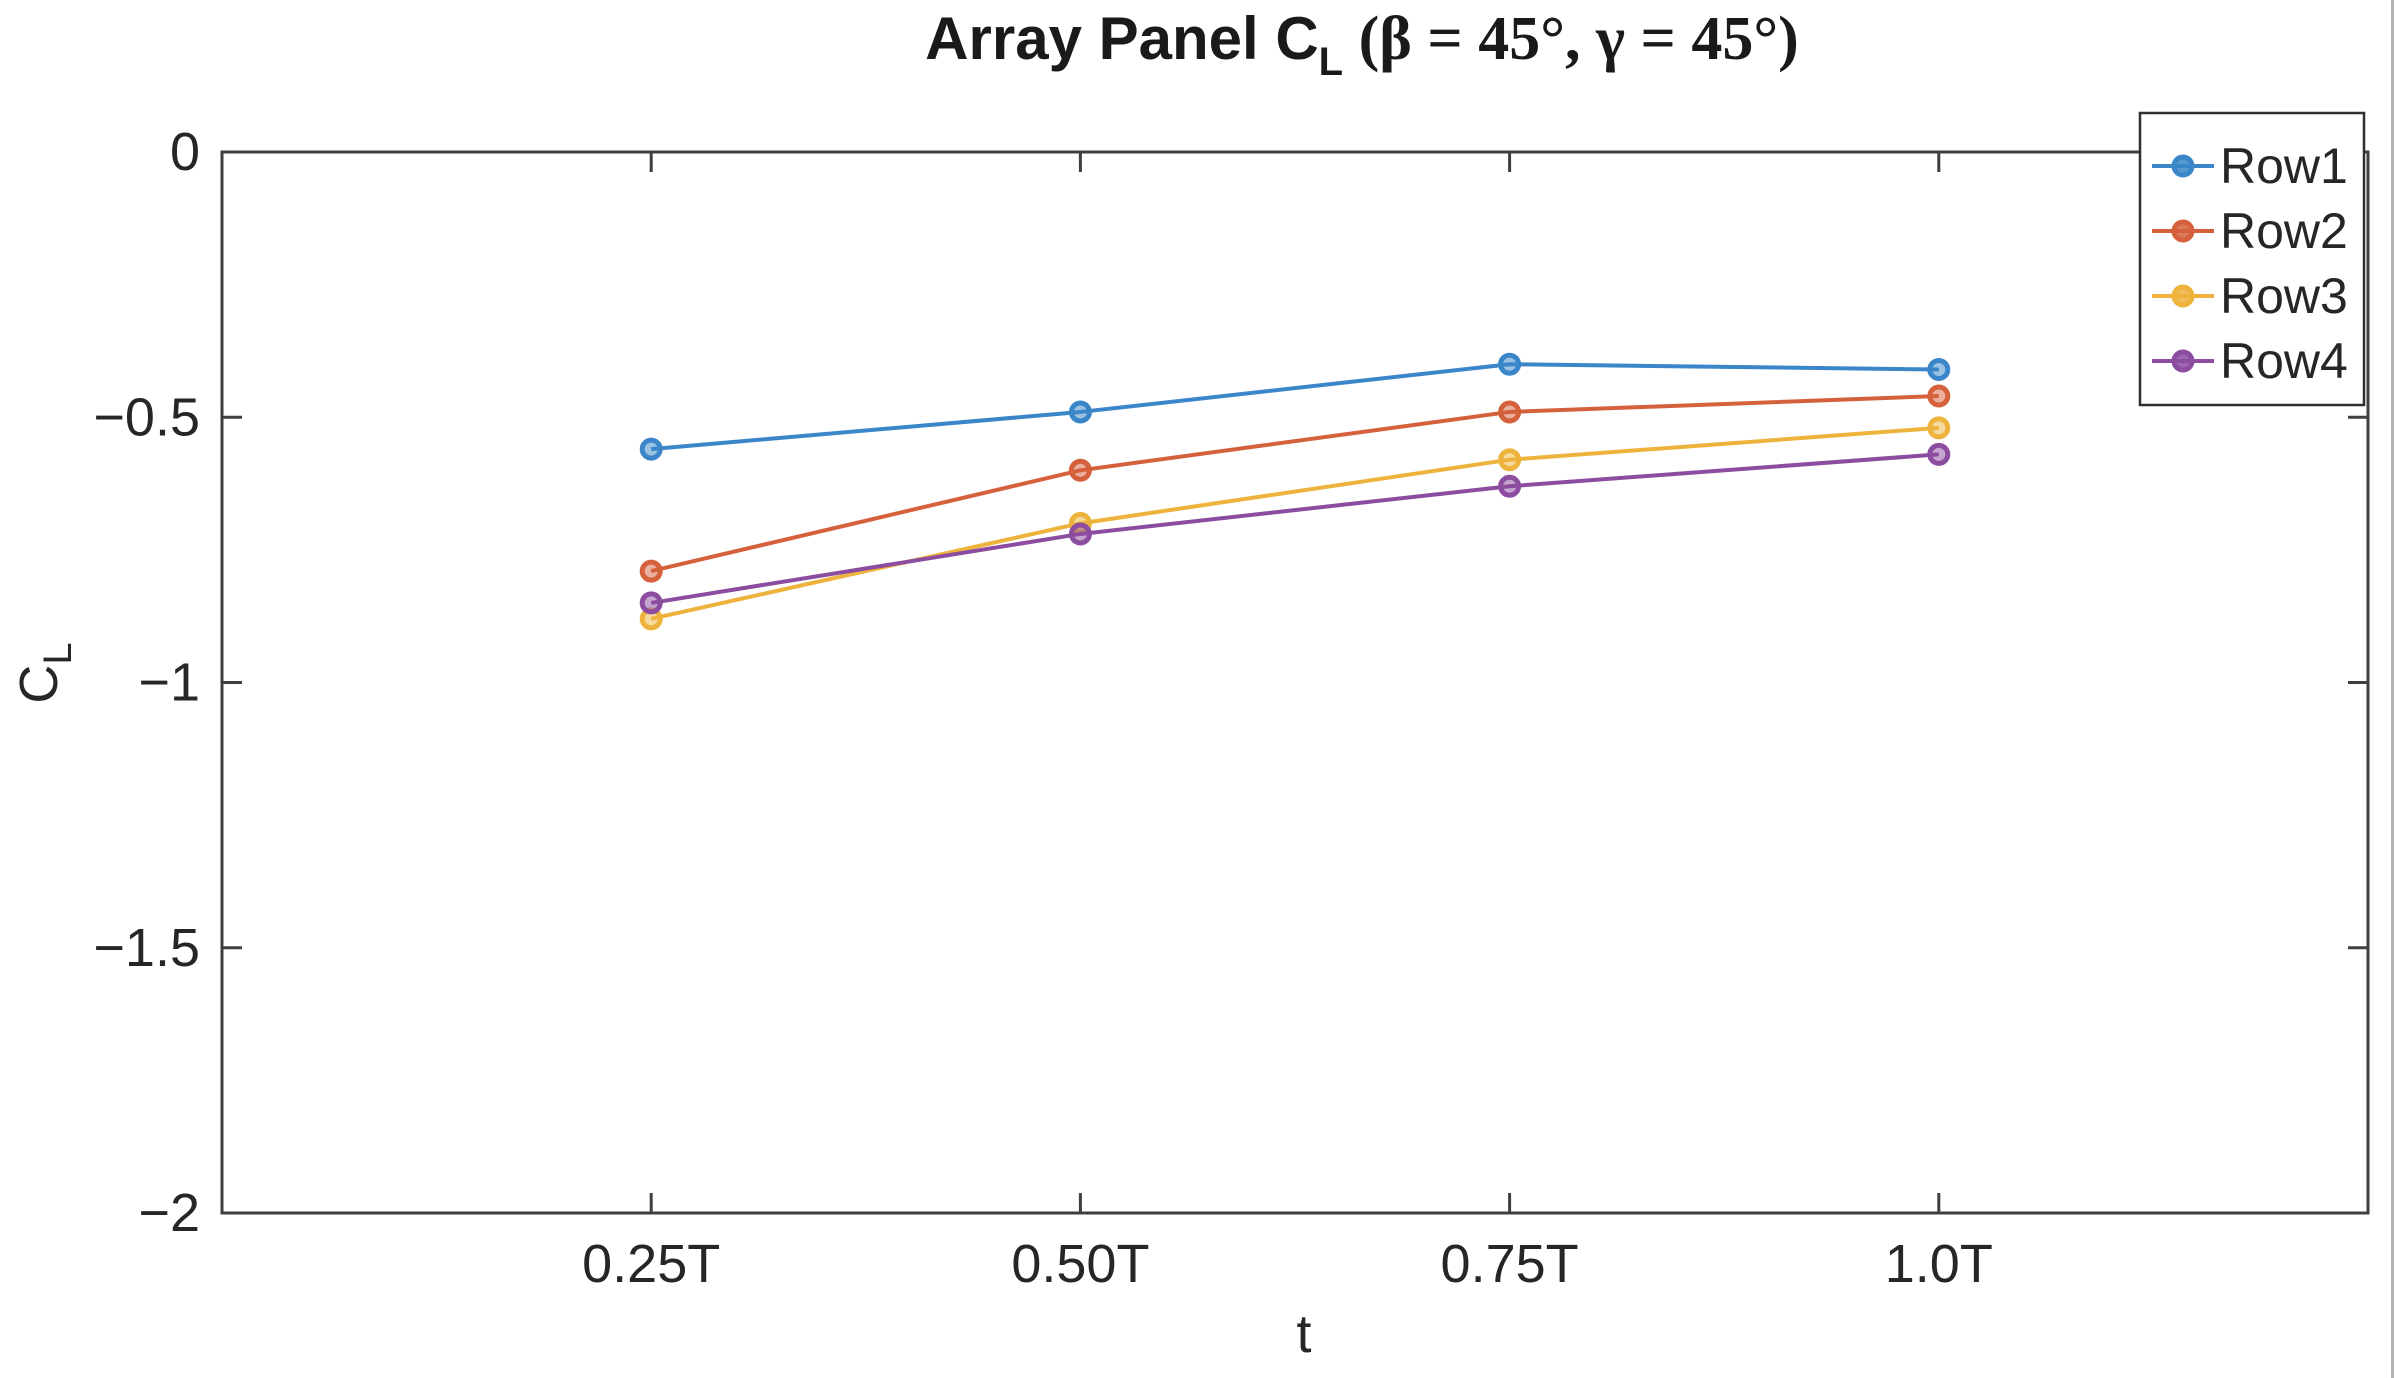 This screenshot has width=2394, height=1378. I want to click on y-tick-label: −2, so click(169, 1213).